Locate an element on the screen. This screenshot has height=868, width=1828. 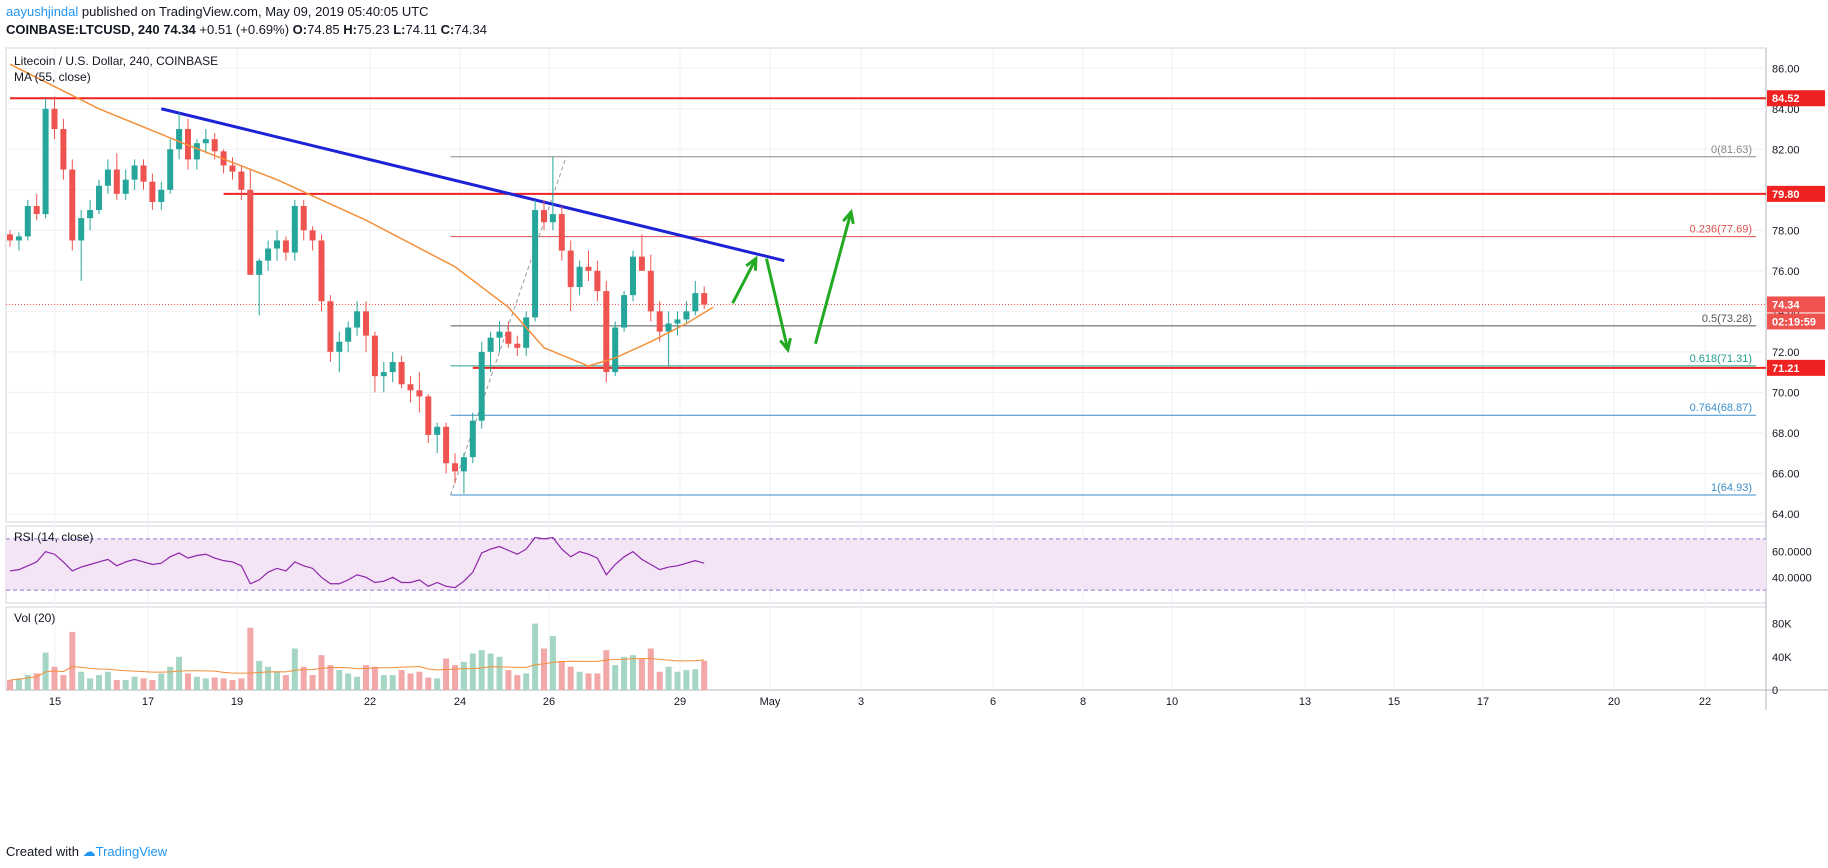
resistance-price-label: 79.80 is located at coordinates (1786, 195).